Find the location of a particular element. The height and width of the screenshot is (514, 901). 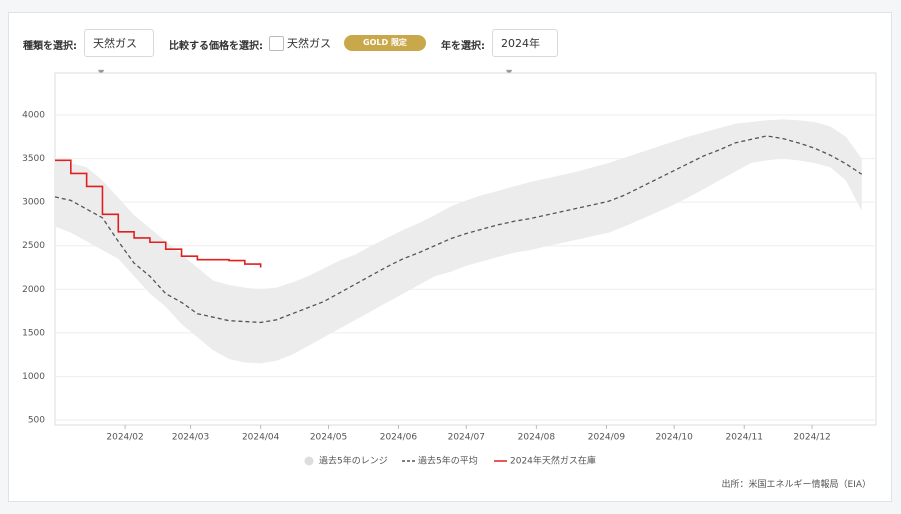

y-tick-label: 4000 is located at coordinates (33, 116).